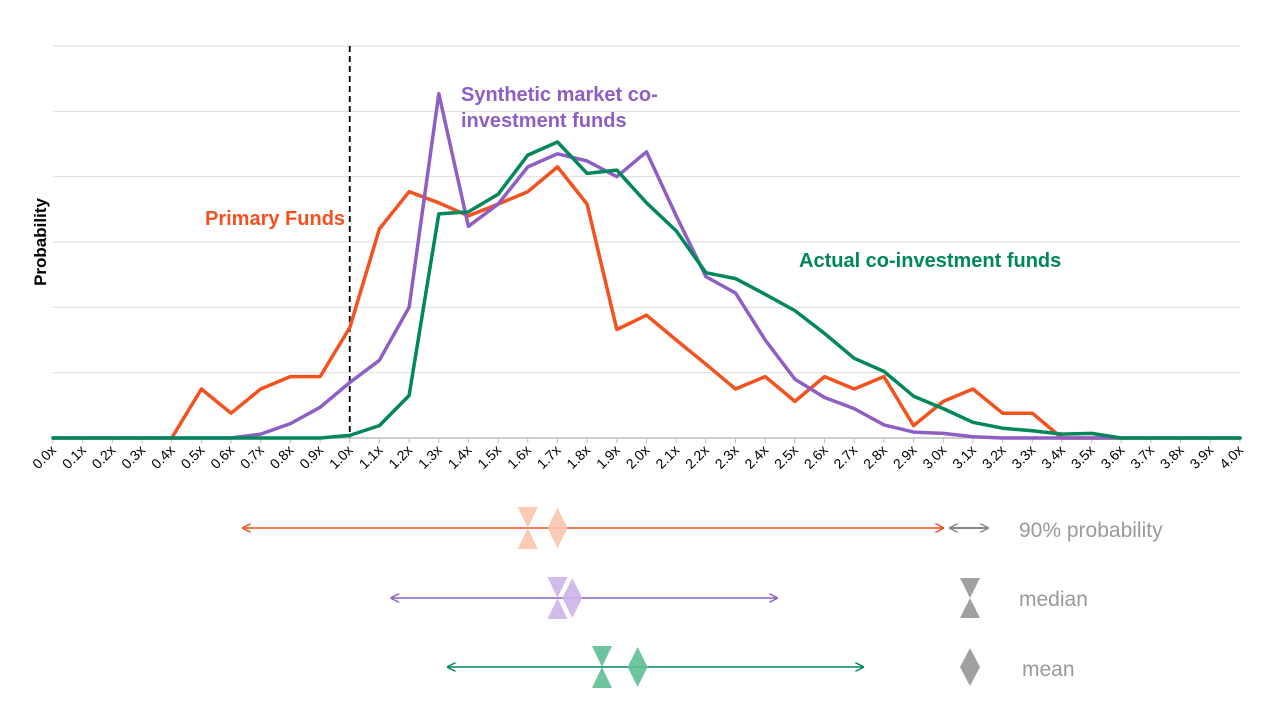 The width and height of the screenshot is (1266, 727). Describe the element at coordinates (1048, 669) in the screenshot. I see `legend-label-mean: mean` at that location.